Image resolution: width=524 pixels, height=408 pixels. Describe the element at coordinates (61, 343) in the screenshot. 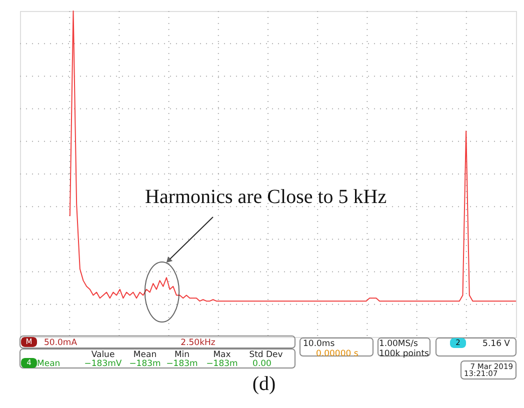

I see `text: 50.0mA` at that location.